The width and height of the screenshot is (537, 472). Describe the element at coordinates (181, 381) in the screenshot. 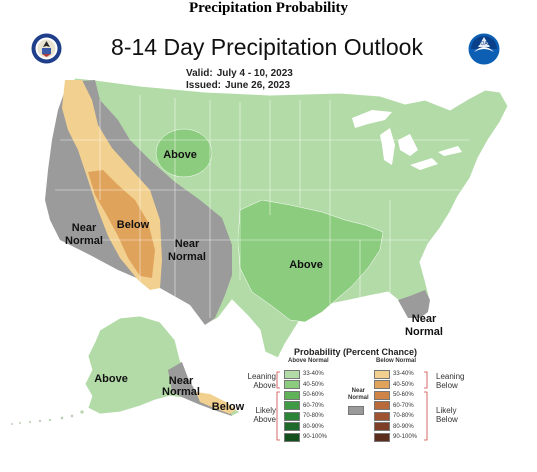

I see `label-near-ak-1: Near` at that location.